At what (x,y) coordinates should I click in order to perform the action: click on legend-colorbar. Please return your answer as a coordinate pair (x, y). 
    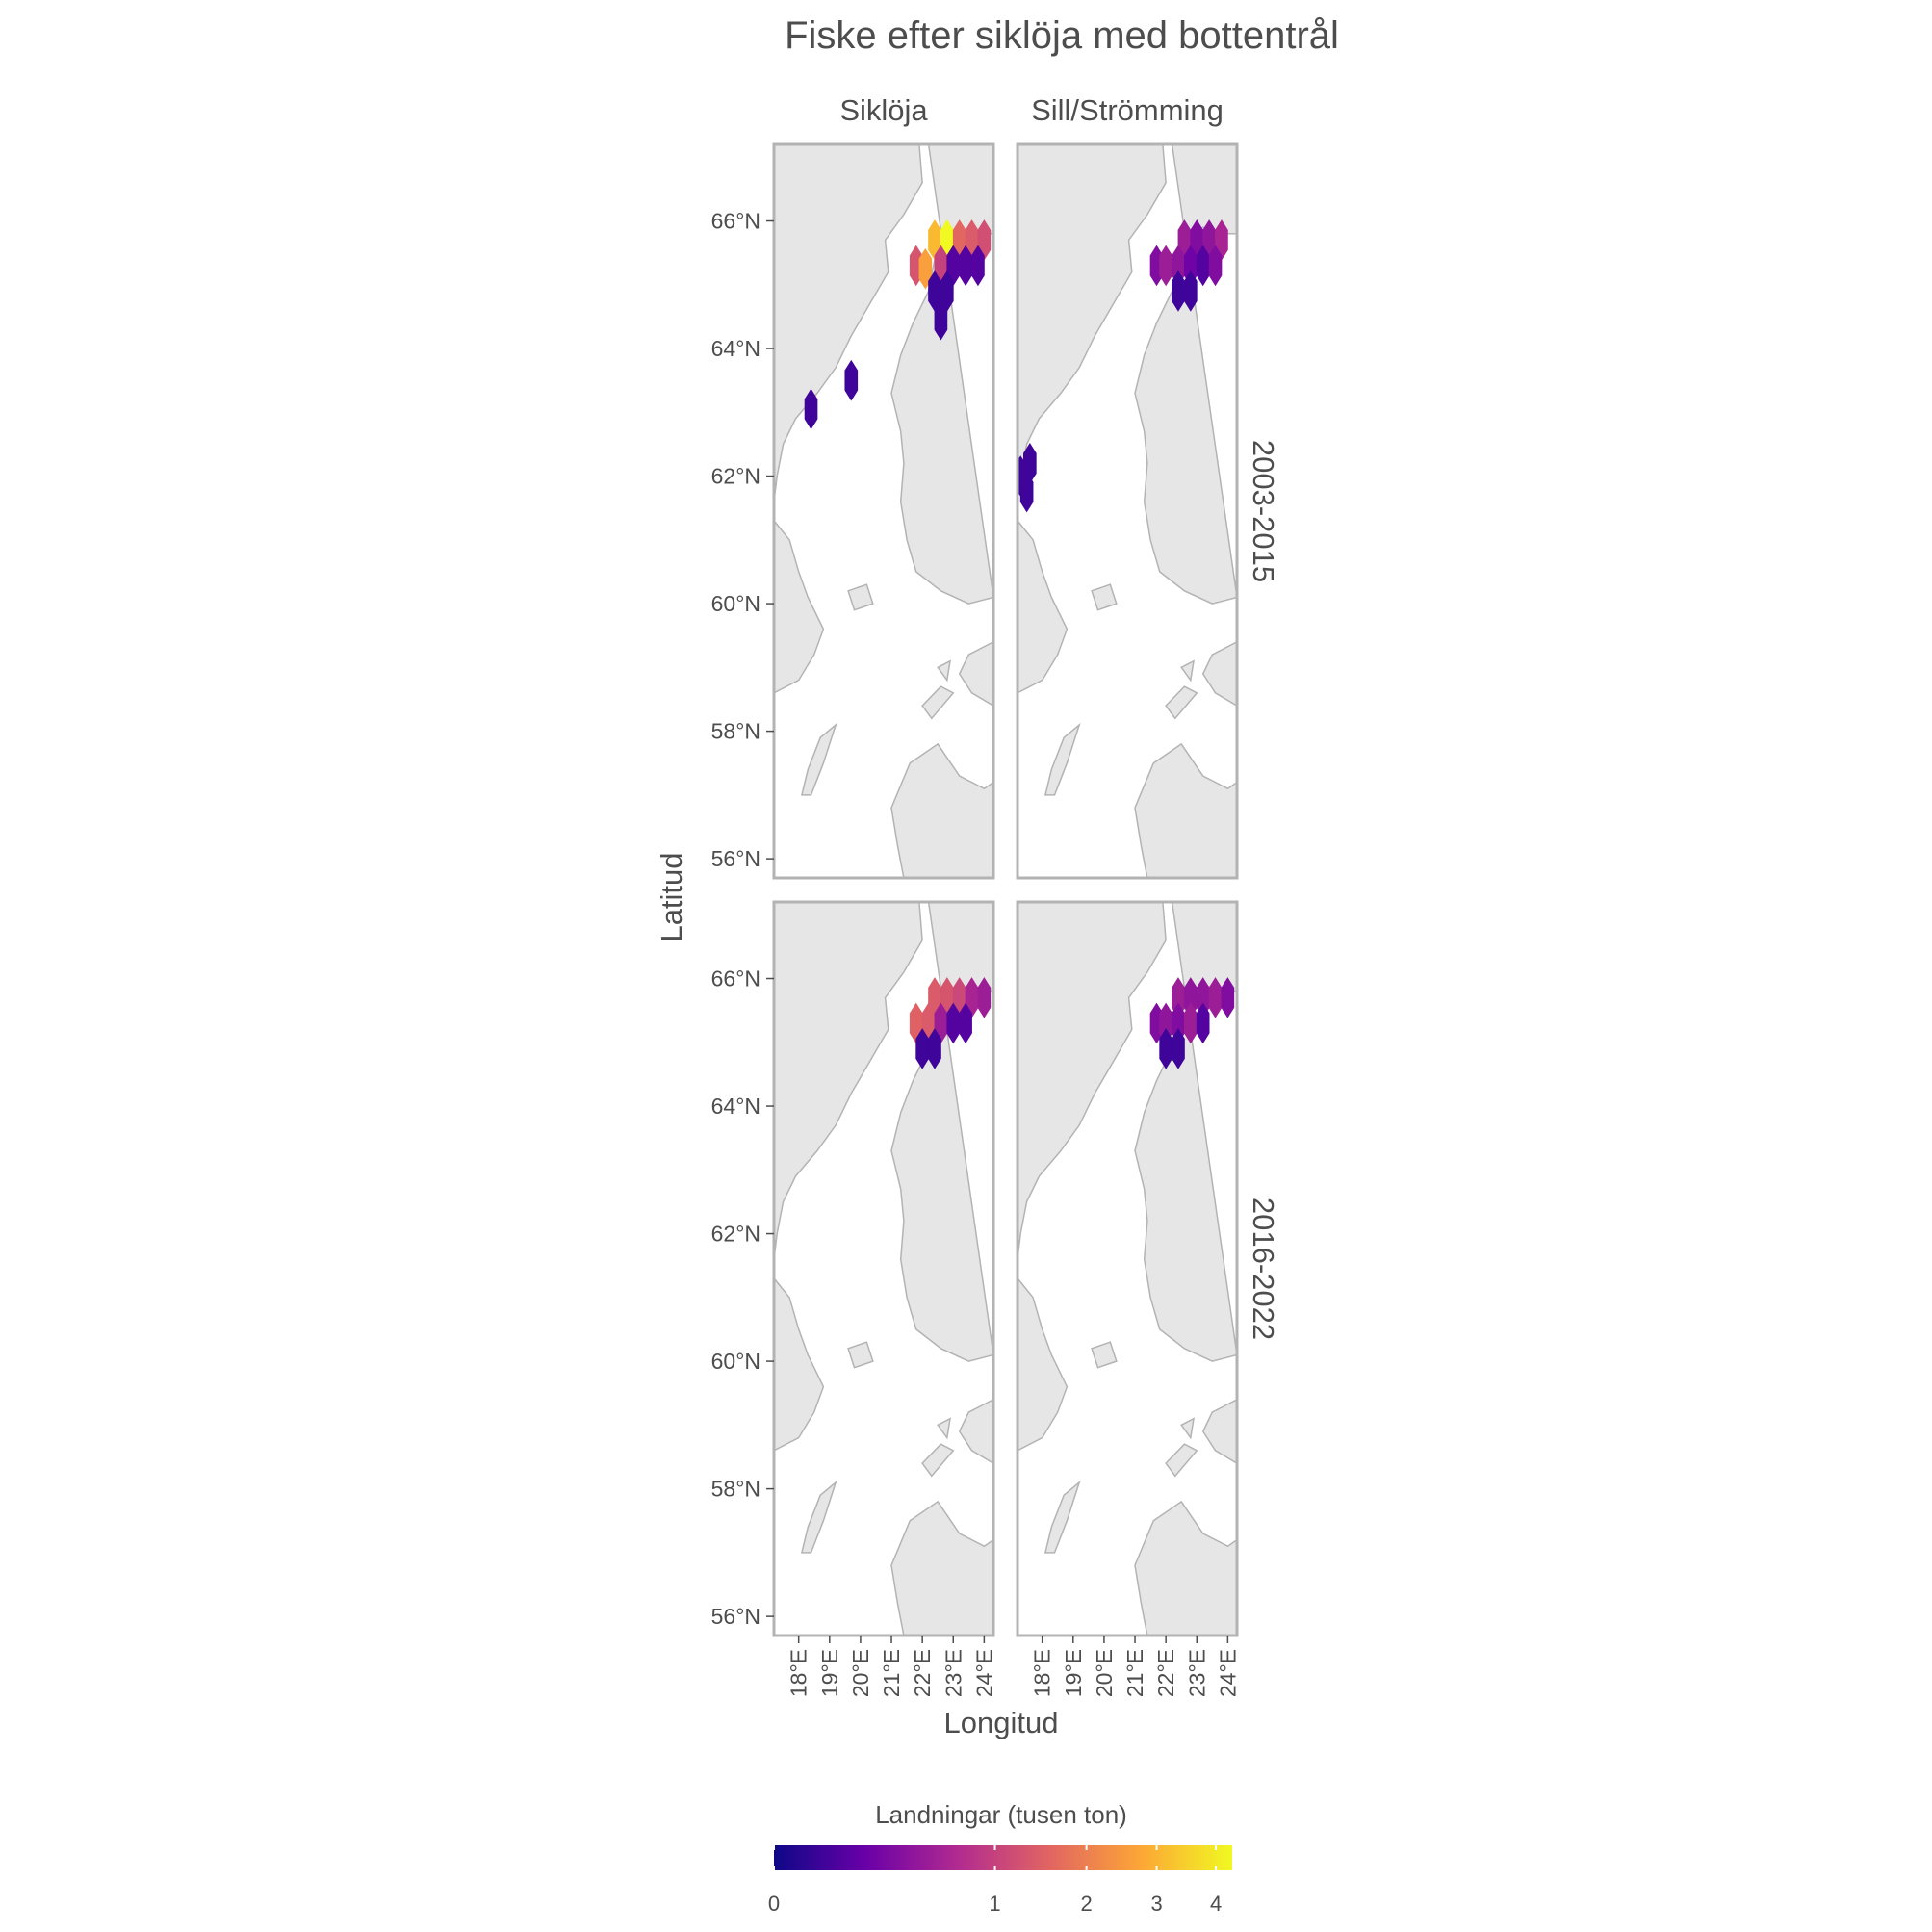
    Looking at the image, I should click on (1003, 1858).